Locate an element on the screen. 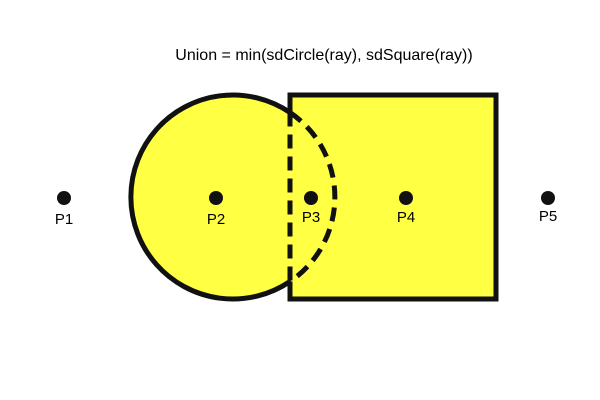 This screenshot has height=400, width=600. point-label: P1 is located at coordinates (64, 219).